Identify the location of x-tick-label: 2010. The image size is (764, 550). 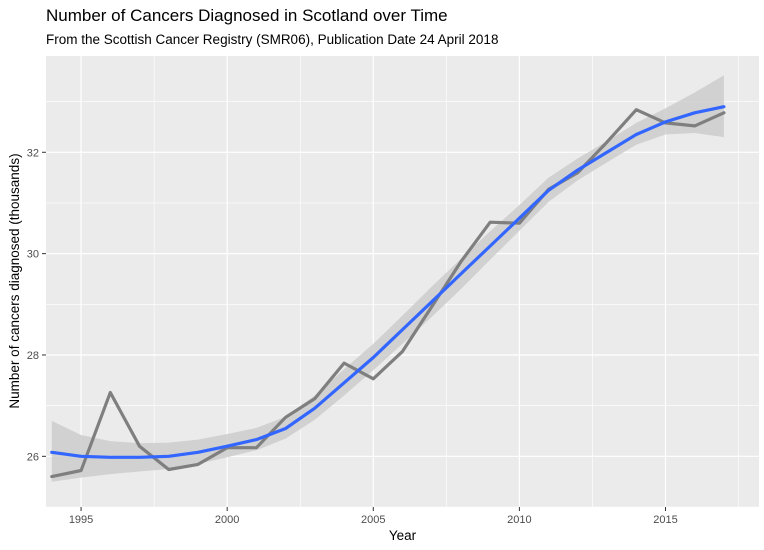
(519, 520).